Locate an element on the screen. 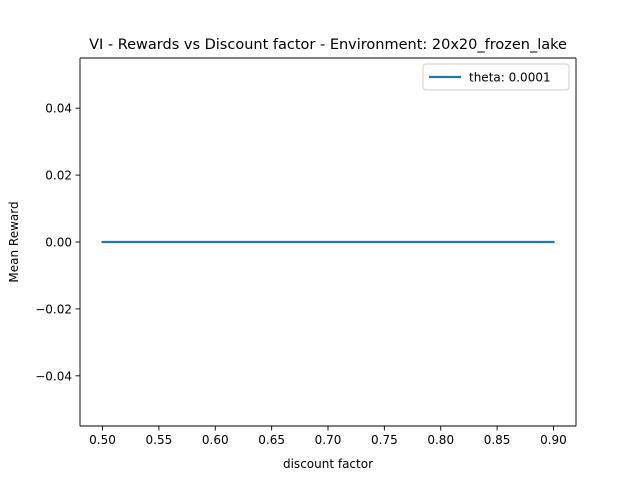 The image size is (640, 484). y-tick-label: 0.00 is located at coordinates (58, 243).